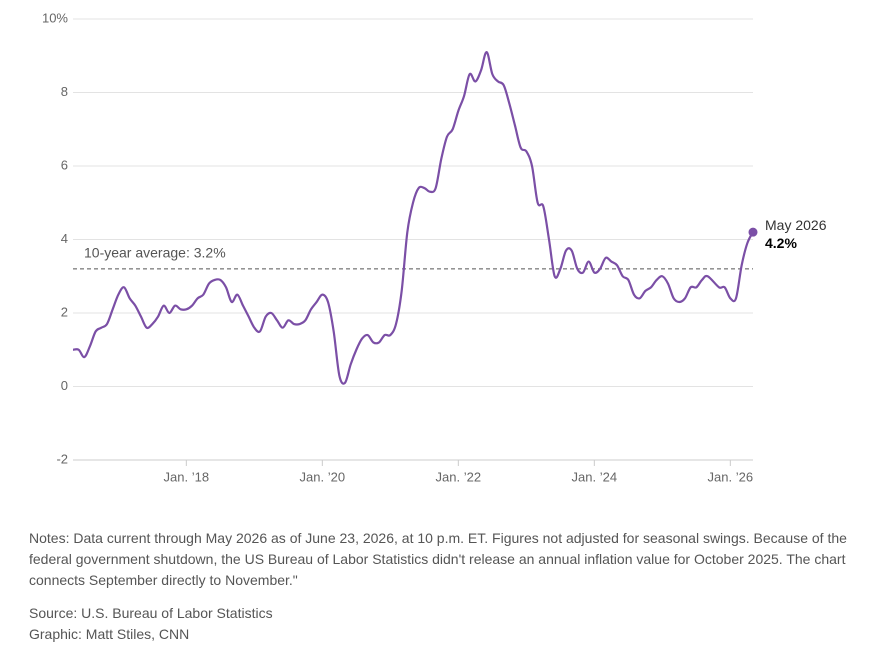  What do you see at coordinates (151, 613) in the screenshot?
I see `source: Source: U.S. Bureau of Labor Statistics` at bounding box center [151, 613].